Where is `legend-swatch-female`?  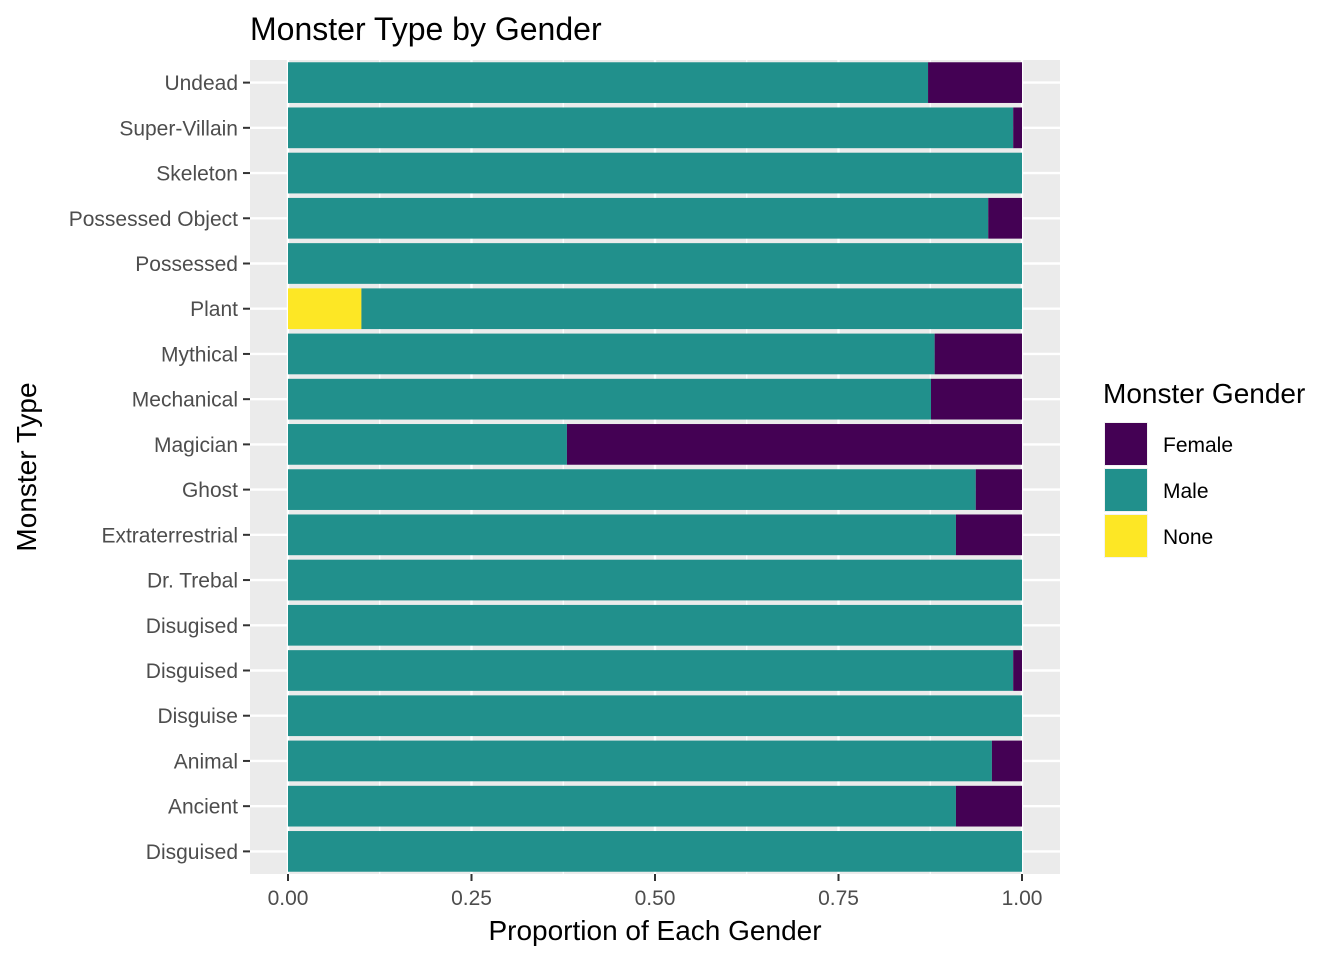
legend-swatch-female is located at coordinates (1126, 444).